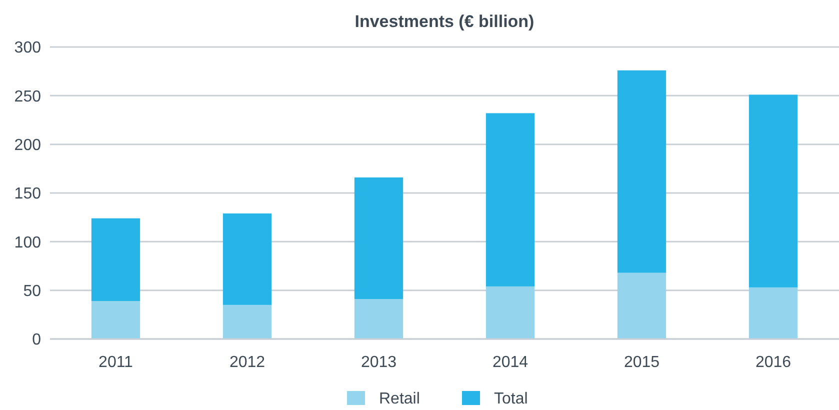 The image size is (839, 410). What do you see at coordinates (510, 362) in the screenshot?
I see `x-tick-label: 2014` at bounding box center [510, 362].